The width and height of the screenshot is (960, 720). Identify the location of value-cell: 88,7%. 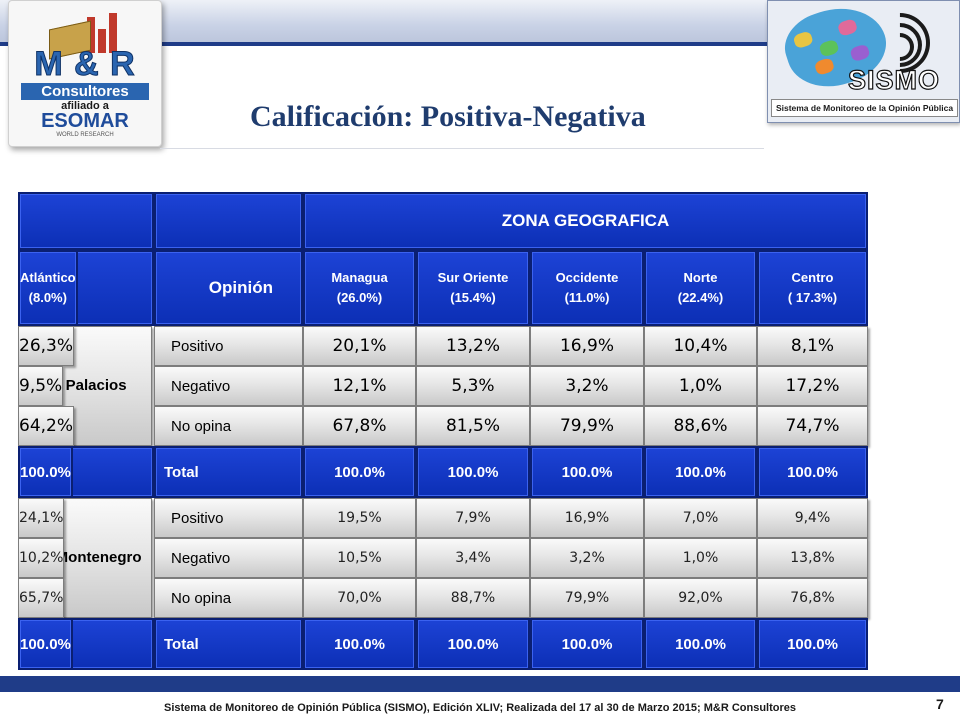
(473, 598).